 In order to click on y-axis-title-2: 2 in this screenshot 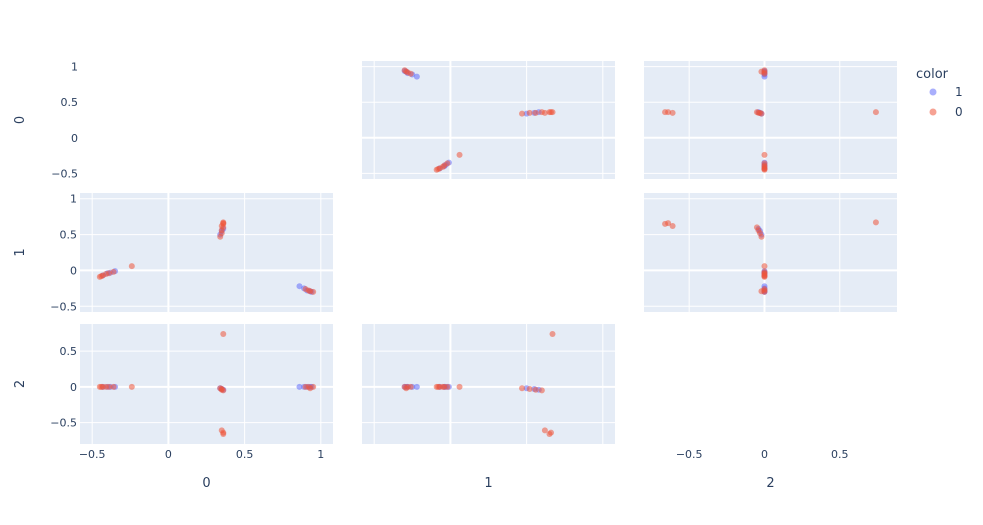, I will do `click(20, 384)`.